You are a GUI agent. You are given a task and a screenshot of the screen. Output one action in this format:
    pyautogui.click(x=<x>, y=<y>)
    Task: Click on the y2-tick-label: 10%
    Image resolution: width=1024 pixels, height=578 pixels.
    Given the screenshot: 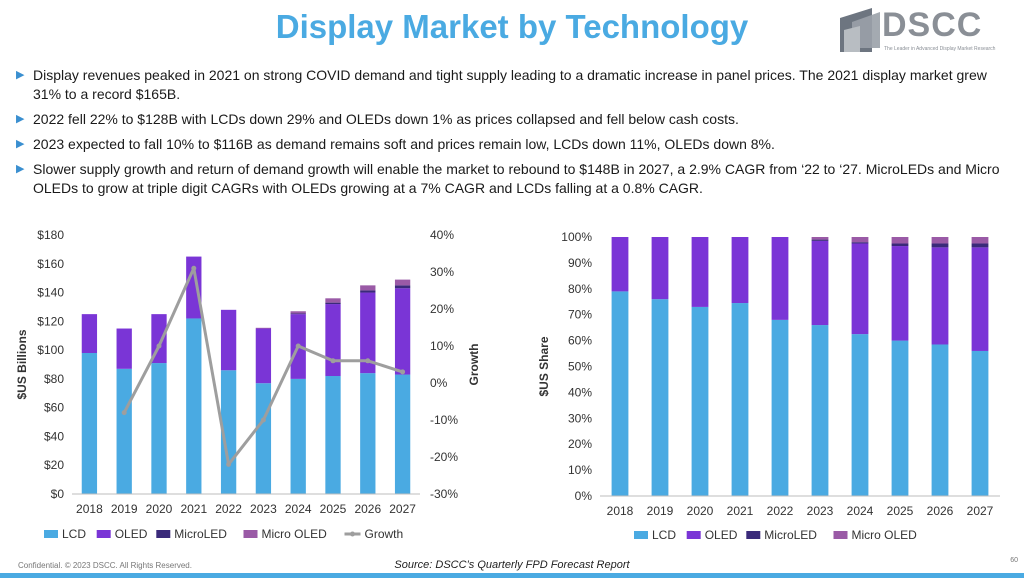 What is the action you would take?
    pyautogui.click(x=442, y=346)
    